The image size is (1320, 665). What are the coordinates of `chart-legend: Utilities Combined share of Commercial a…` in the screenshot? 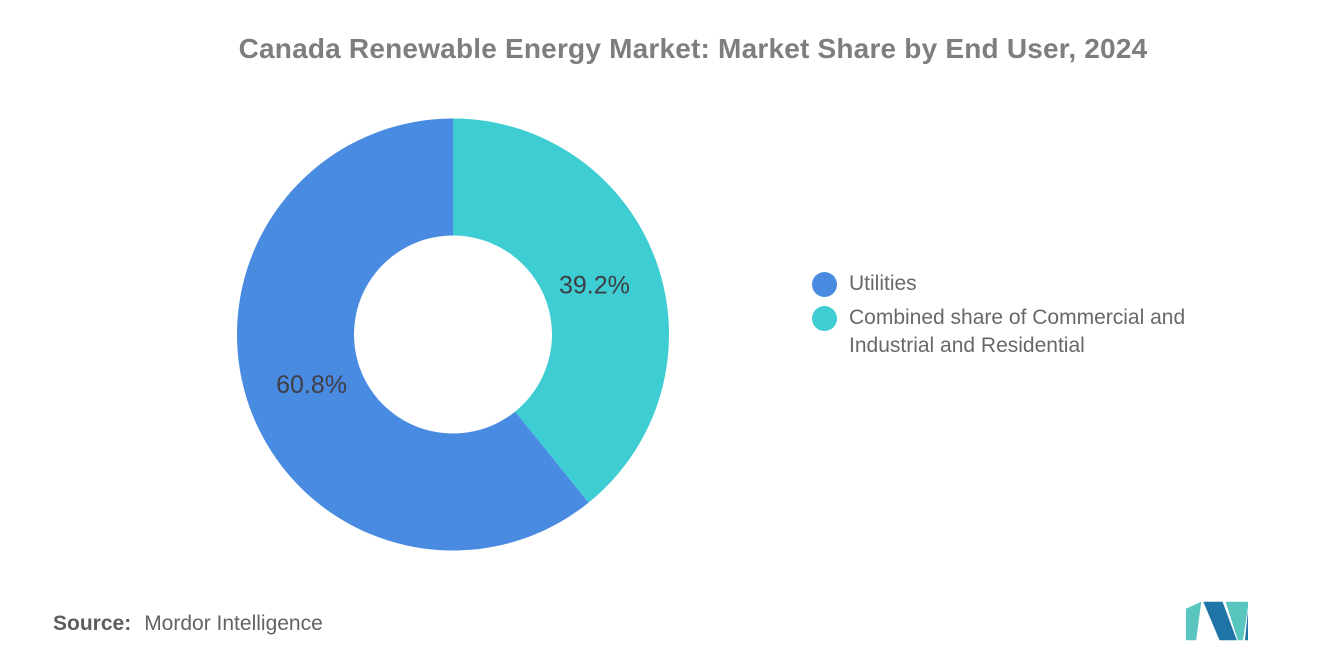 It's located at (1020, 315).